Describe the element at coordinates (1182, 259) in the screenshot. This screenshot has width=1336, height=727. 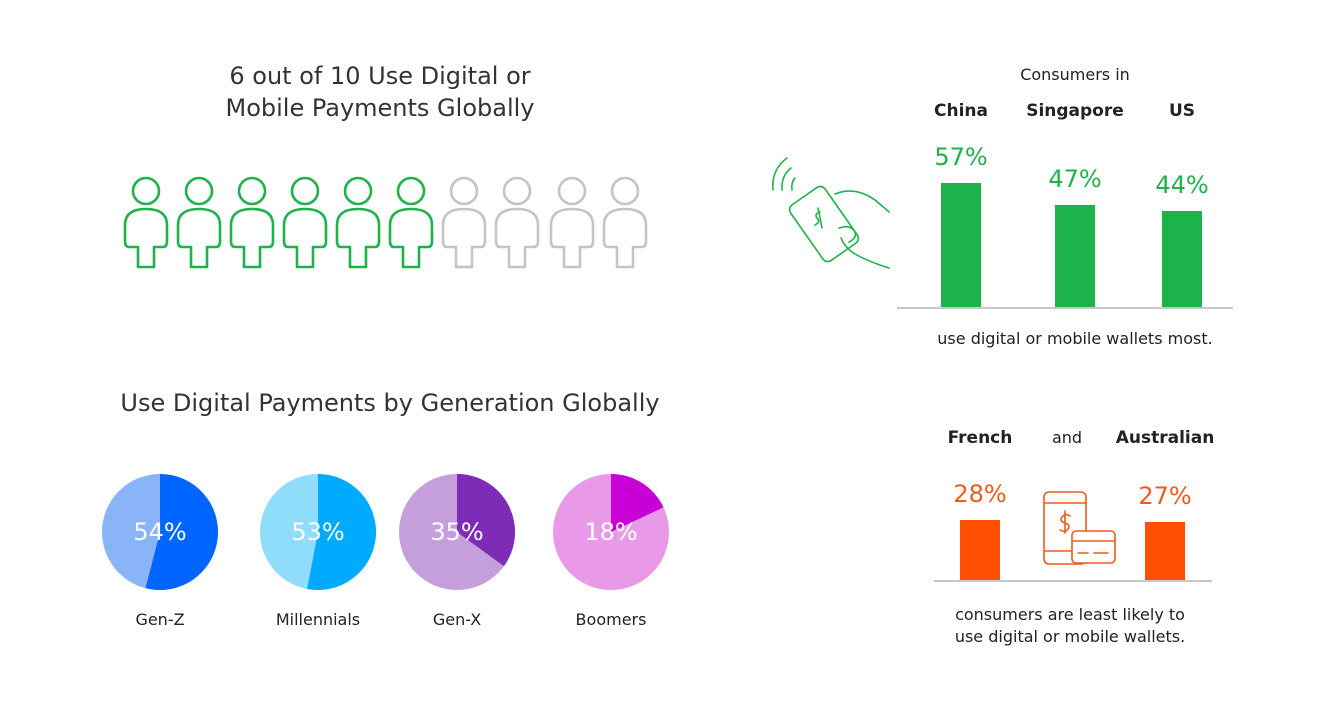
I see `bar-us` at that location.